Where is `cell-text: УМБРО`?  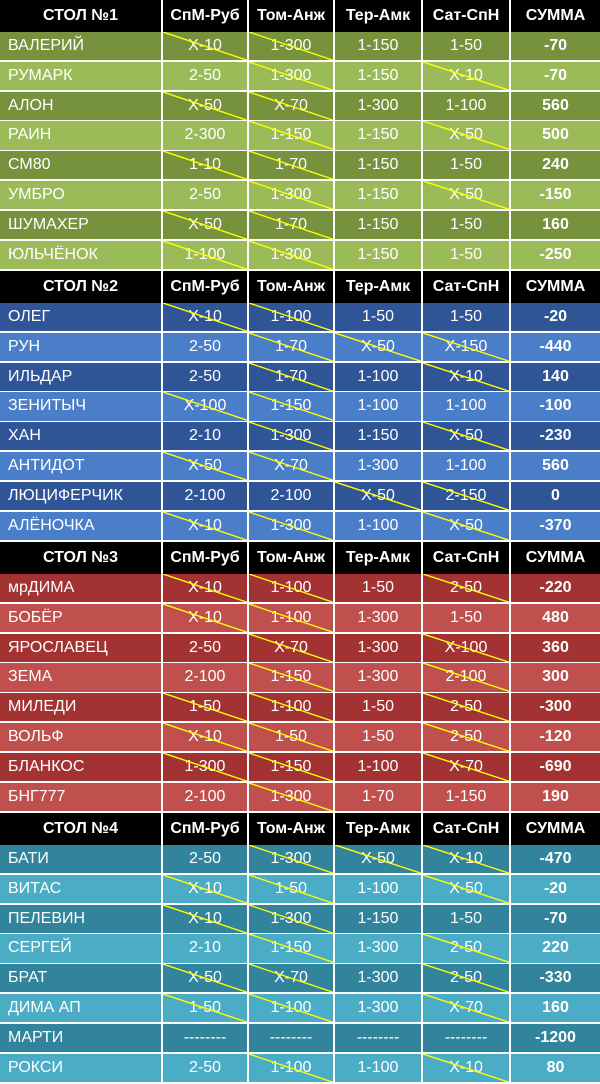
cell-text: УМБРО is located at coordinates (36, 195).